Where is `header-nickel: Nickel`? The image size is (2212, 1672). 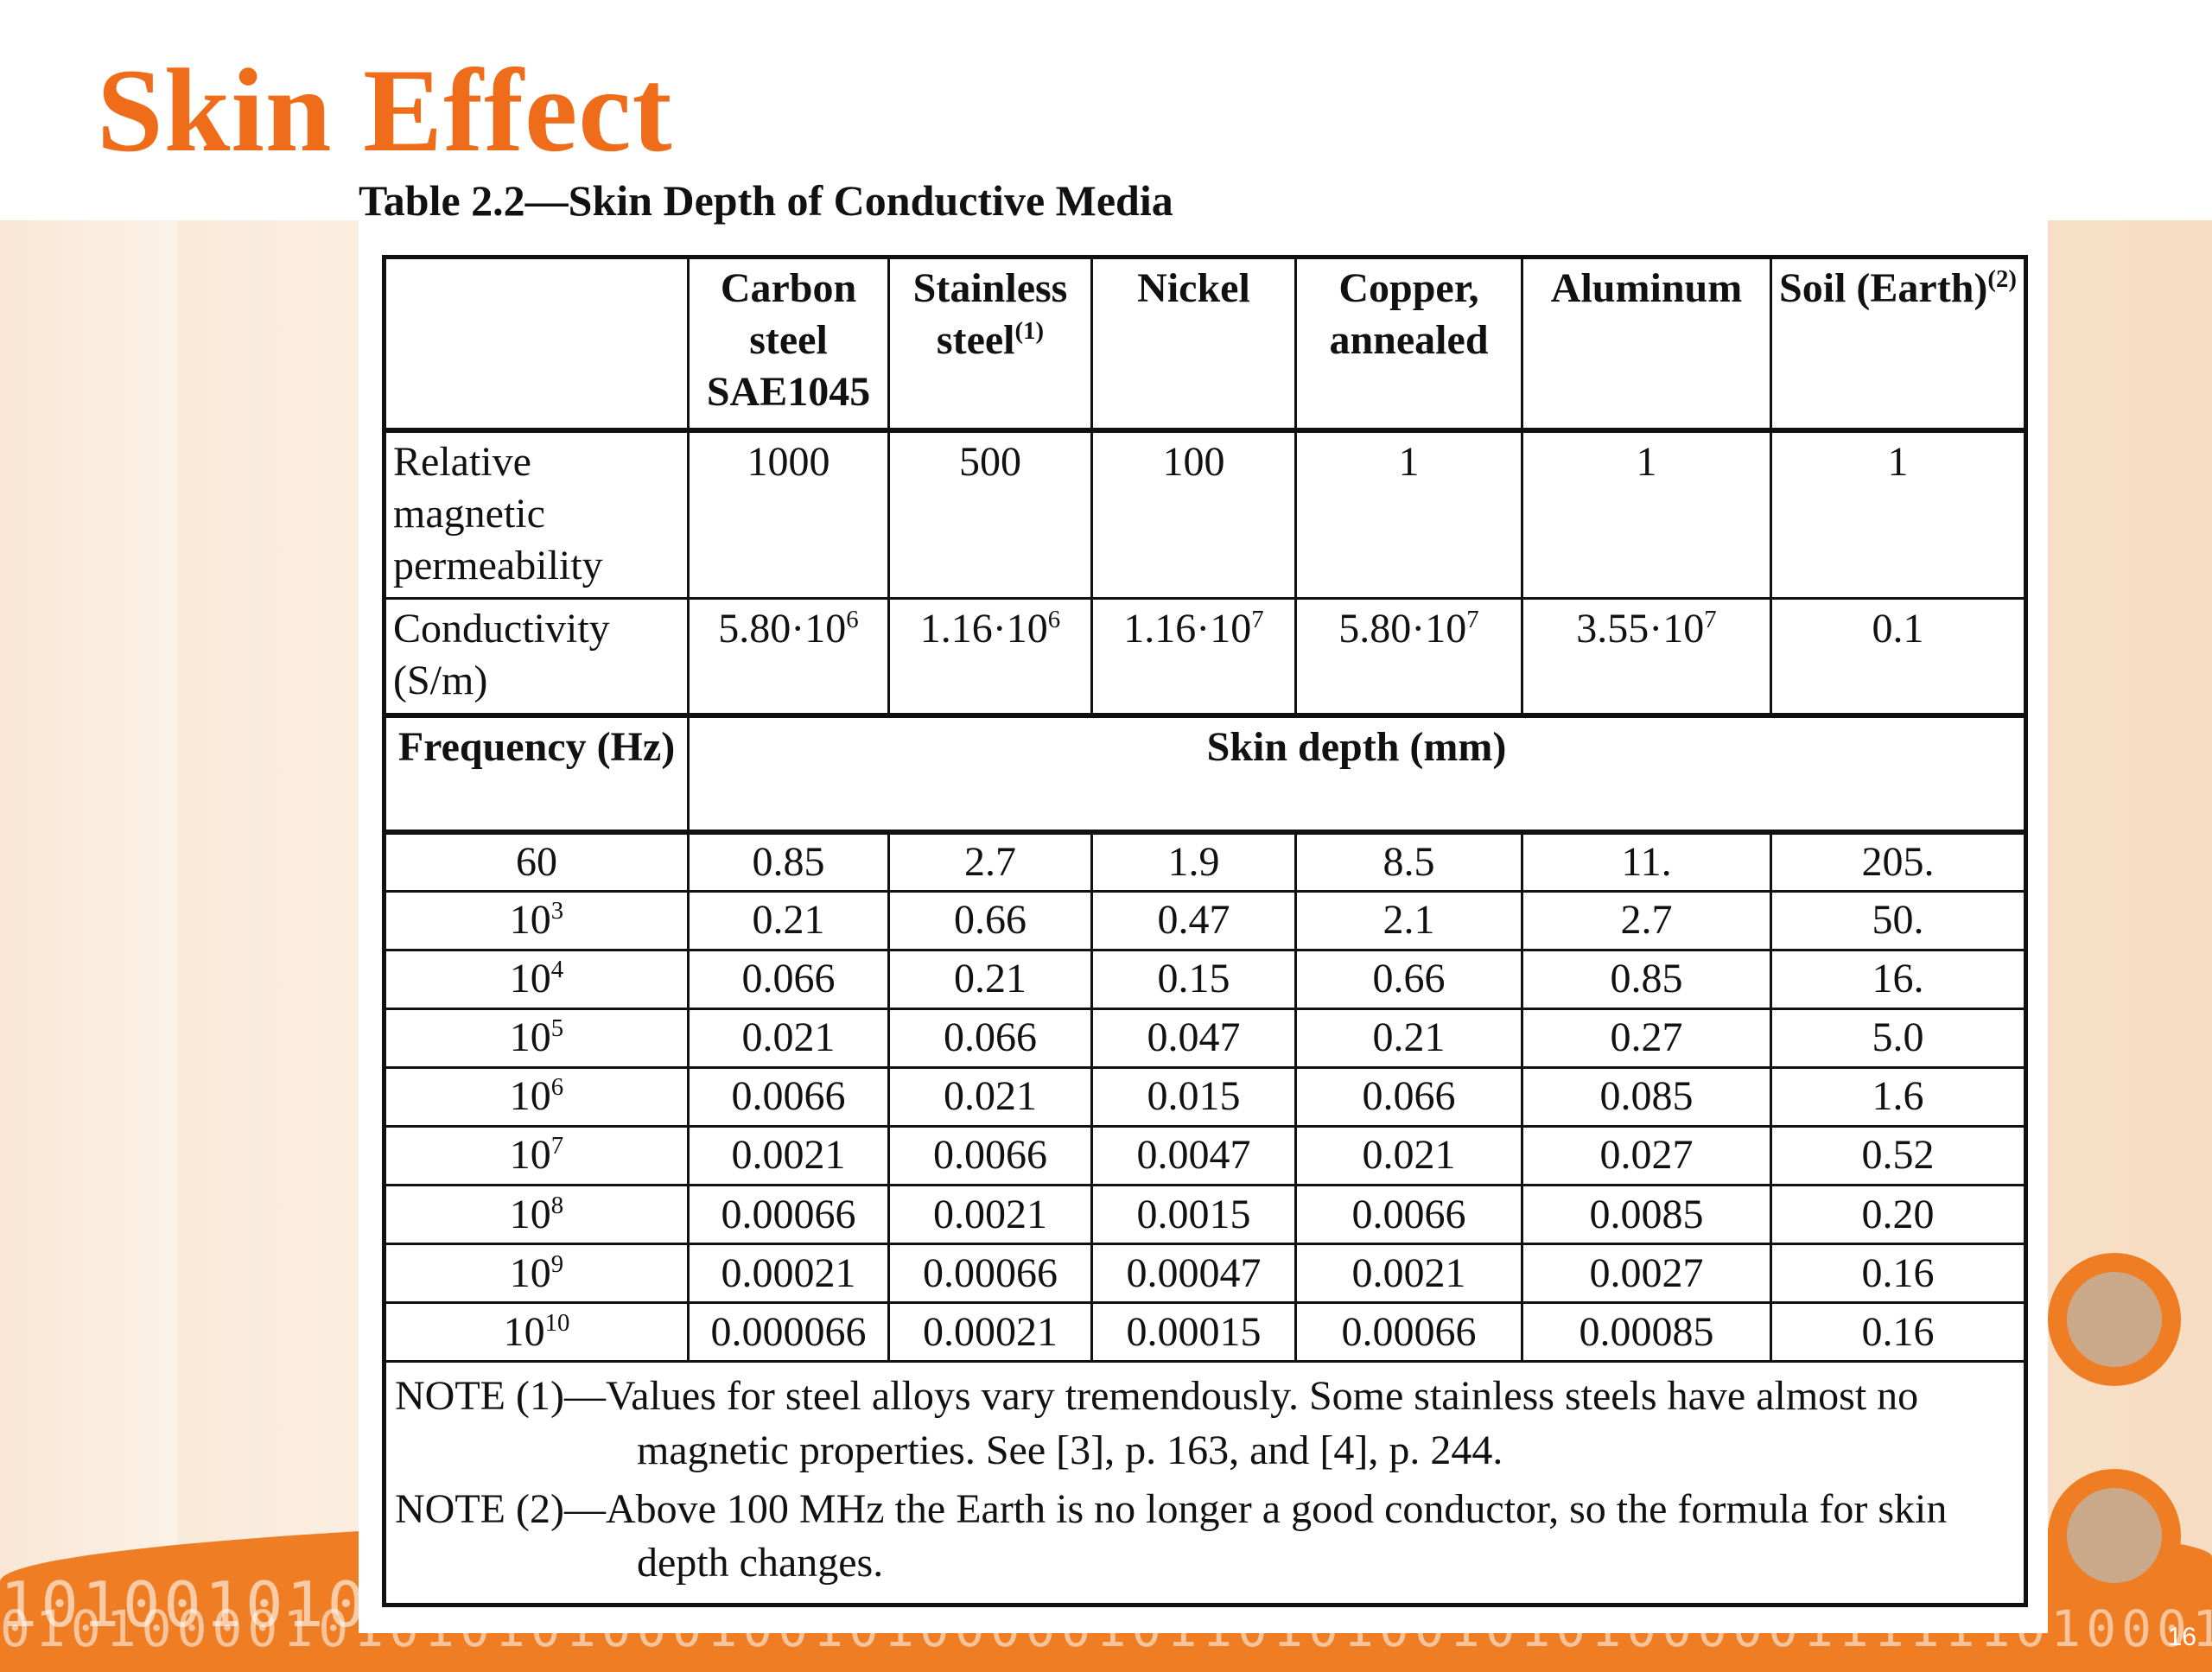
header-nickel: Nickel is located at coordinates (1193, 344).